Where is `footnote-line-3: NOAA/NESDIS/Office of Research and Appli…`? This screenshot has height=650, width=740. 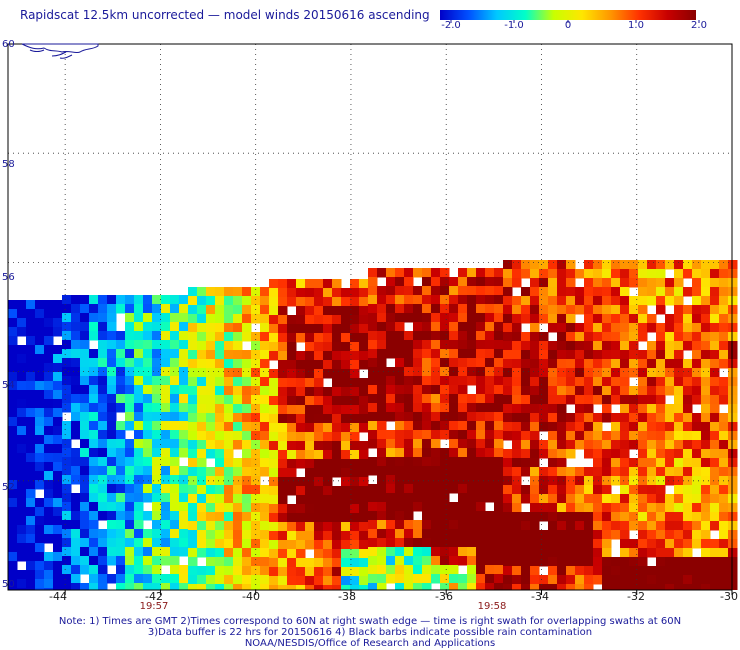 footnote-line-3: NOAA/NESDIS/Office of Research and Appli… is located at coordinates (370, 643).